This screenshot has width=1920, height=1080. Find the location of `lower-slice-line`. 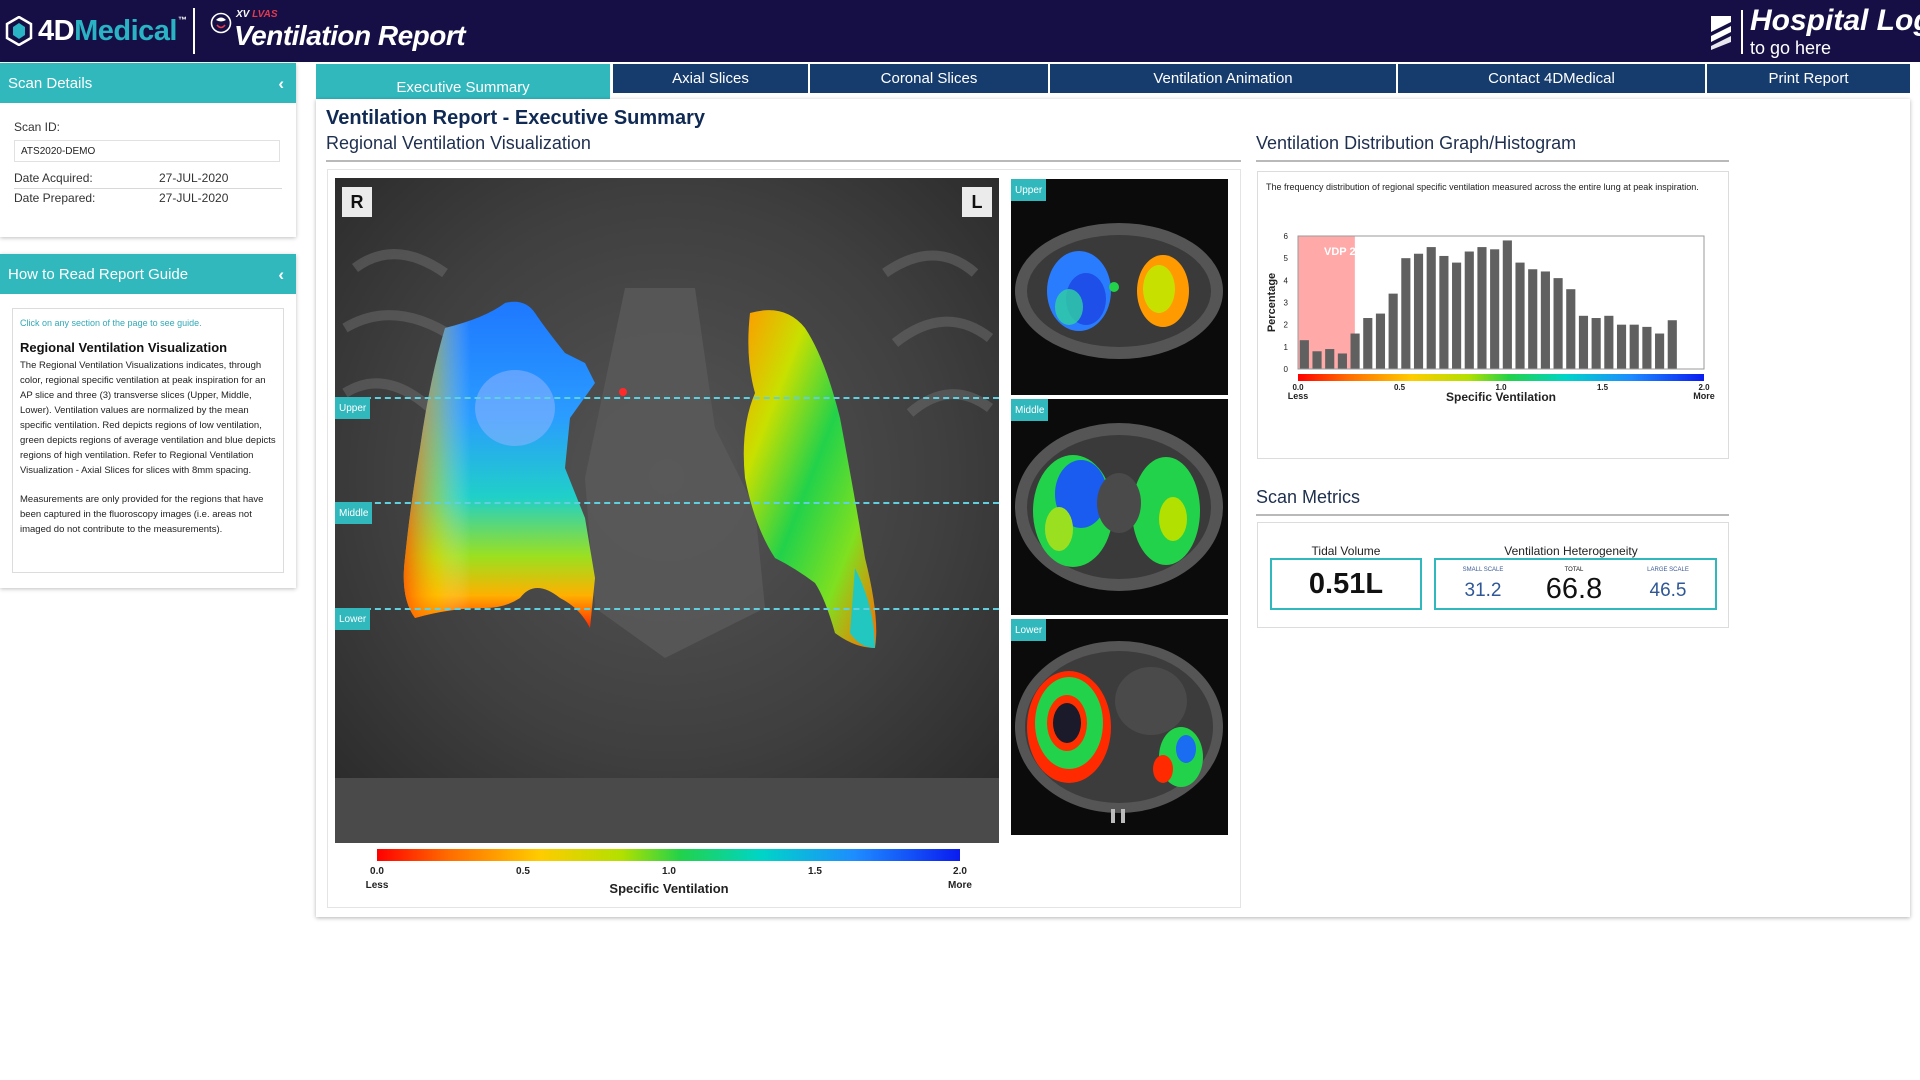

lower-slice-line is located at coordinates (667, 609).